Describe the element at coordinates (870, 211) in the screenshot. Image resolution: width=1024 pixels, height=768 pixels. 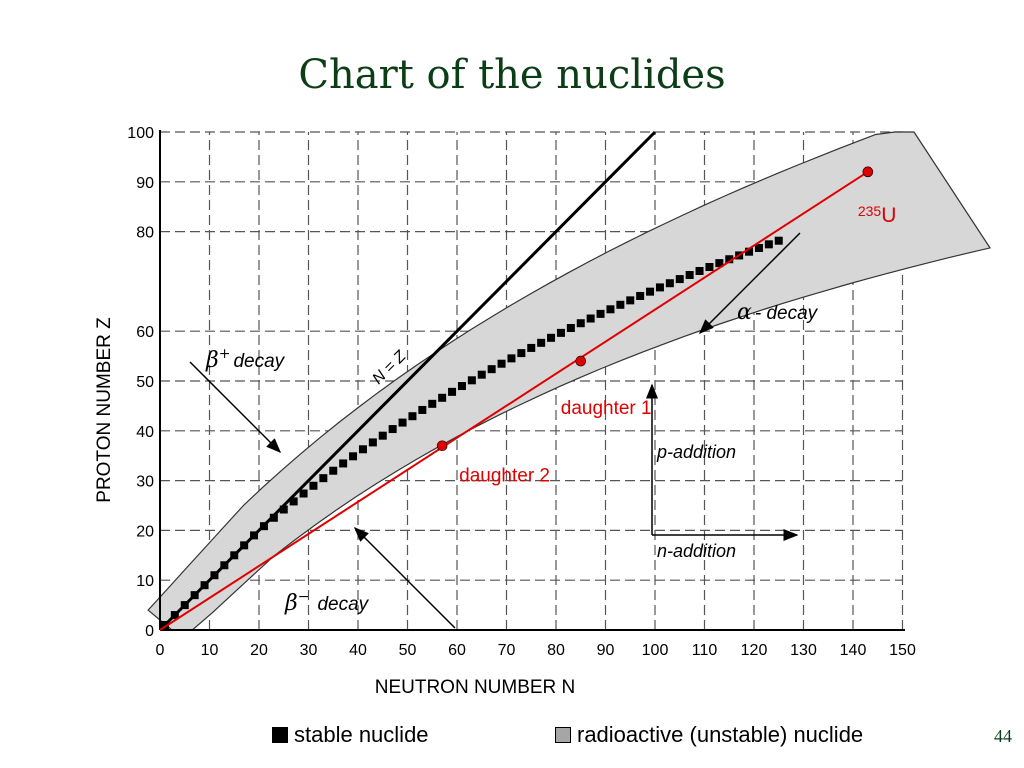
I see `u235-mass-number: 235` at that location.